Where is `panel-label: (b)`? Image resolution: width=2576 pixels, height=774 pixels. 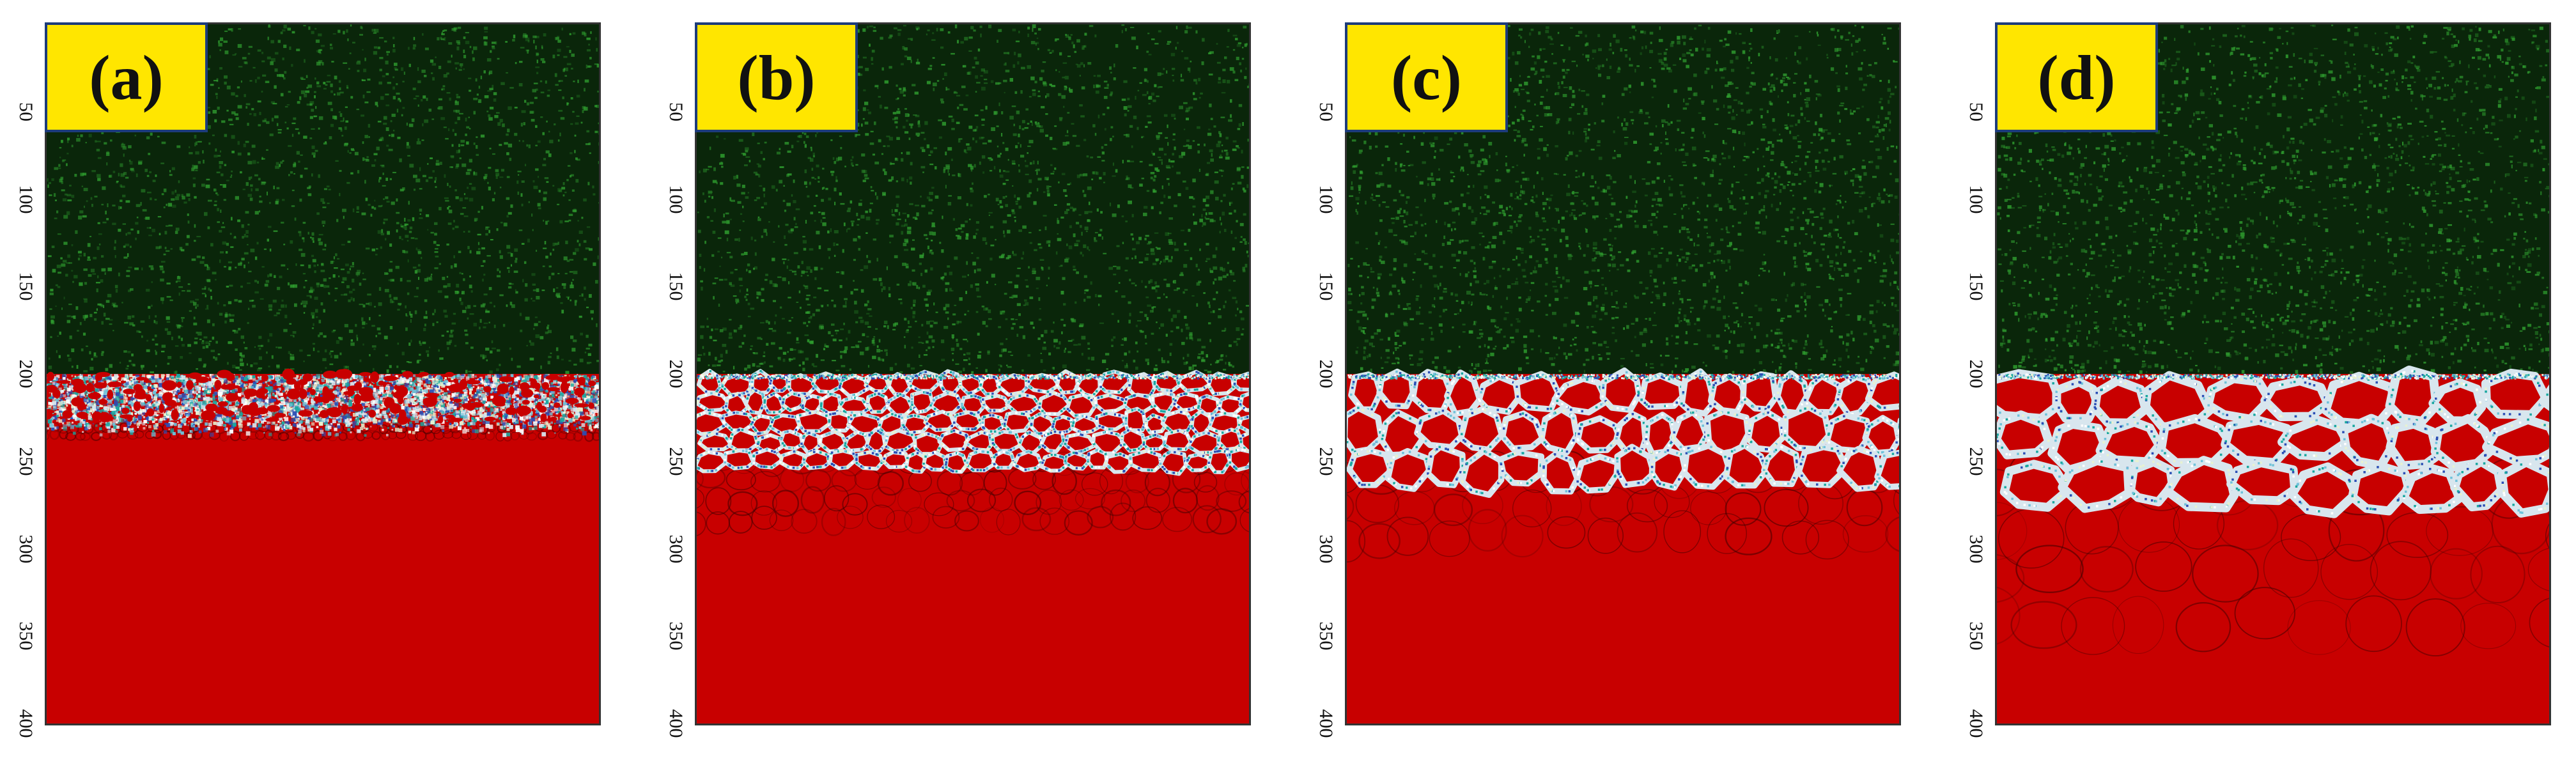 panel-label: (b) is located at coordinates (776, 77).